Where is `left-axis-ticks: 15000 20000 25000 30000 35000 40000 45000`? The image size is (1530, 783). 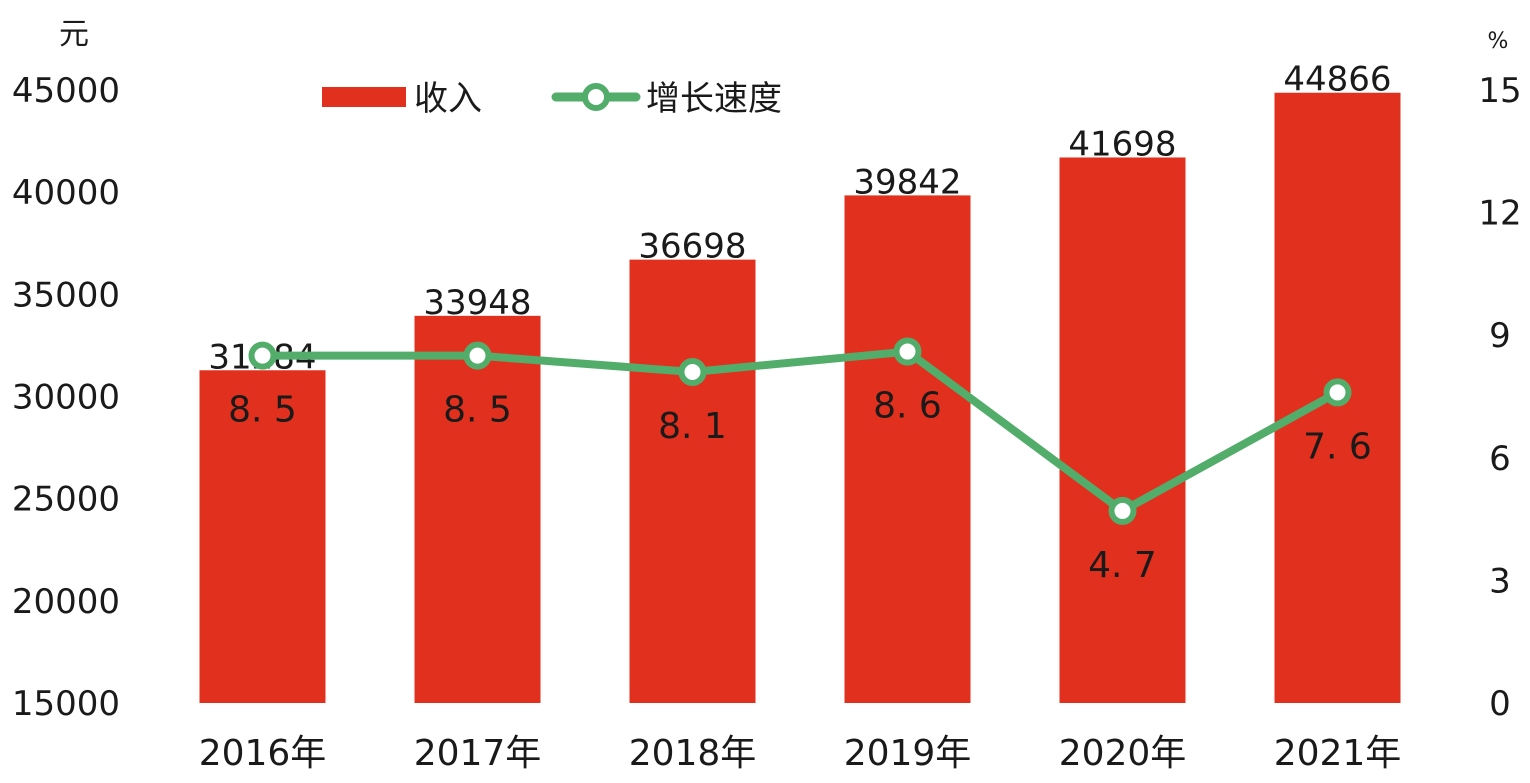
left-axis-ticks: 15000 20000 25000 30000 35000 40000 45000 is located at coordinates (66, 397).